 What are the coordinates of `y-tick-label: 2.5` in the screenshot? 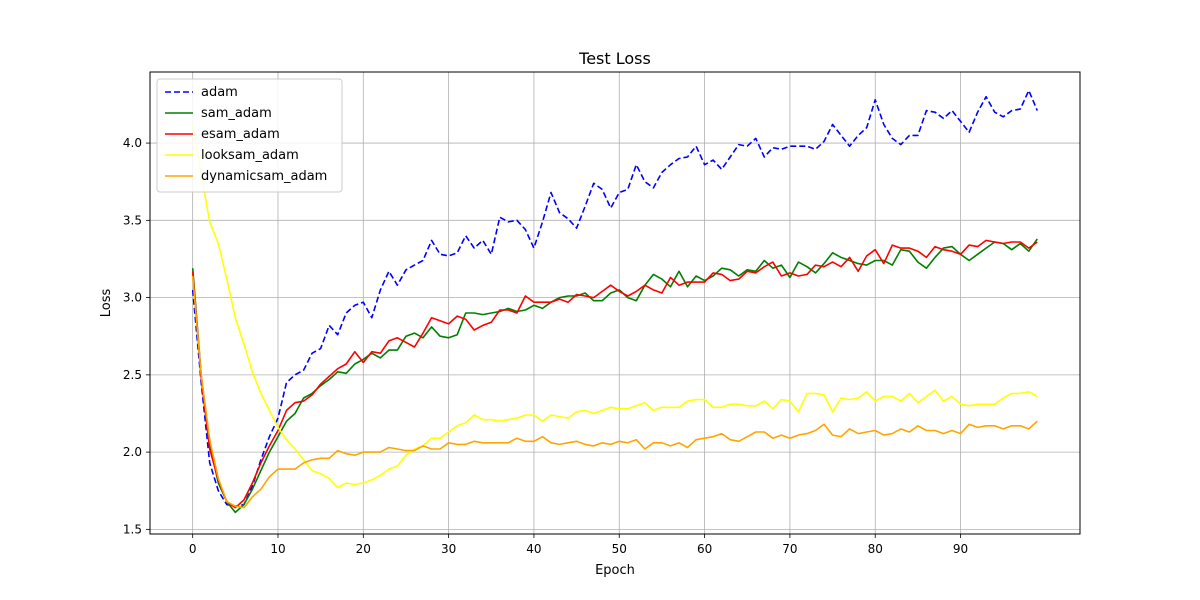 It's located at (132, 375).